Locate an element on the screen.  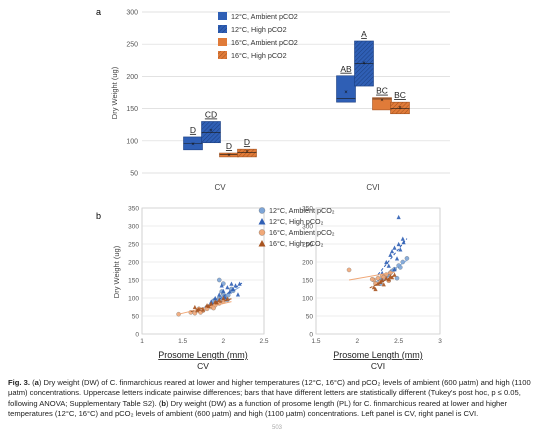
caption-b-marker: b is located at coordinates (163, 403).